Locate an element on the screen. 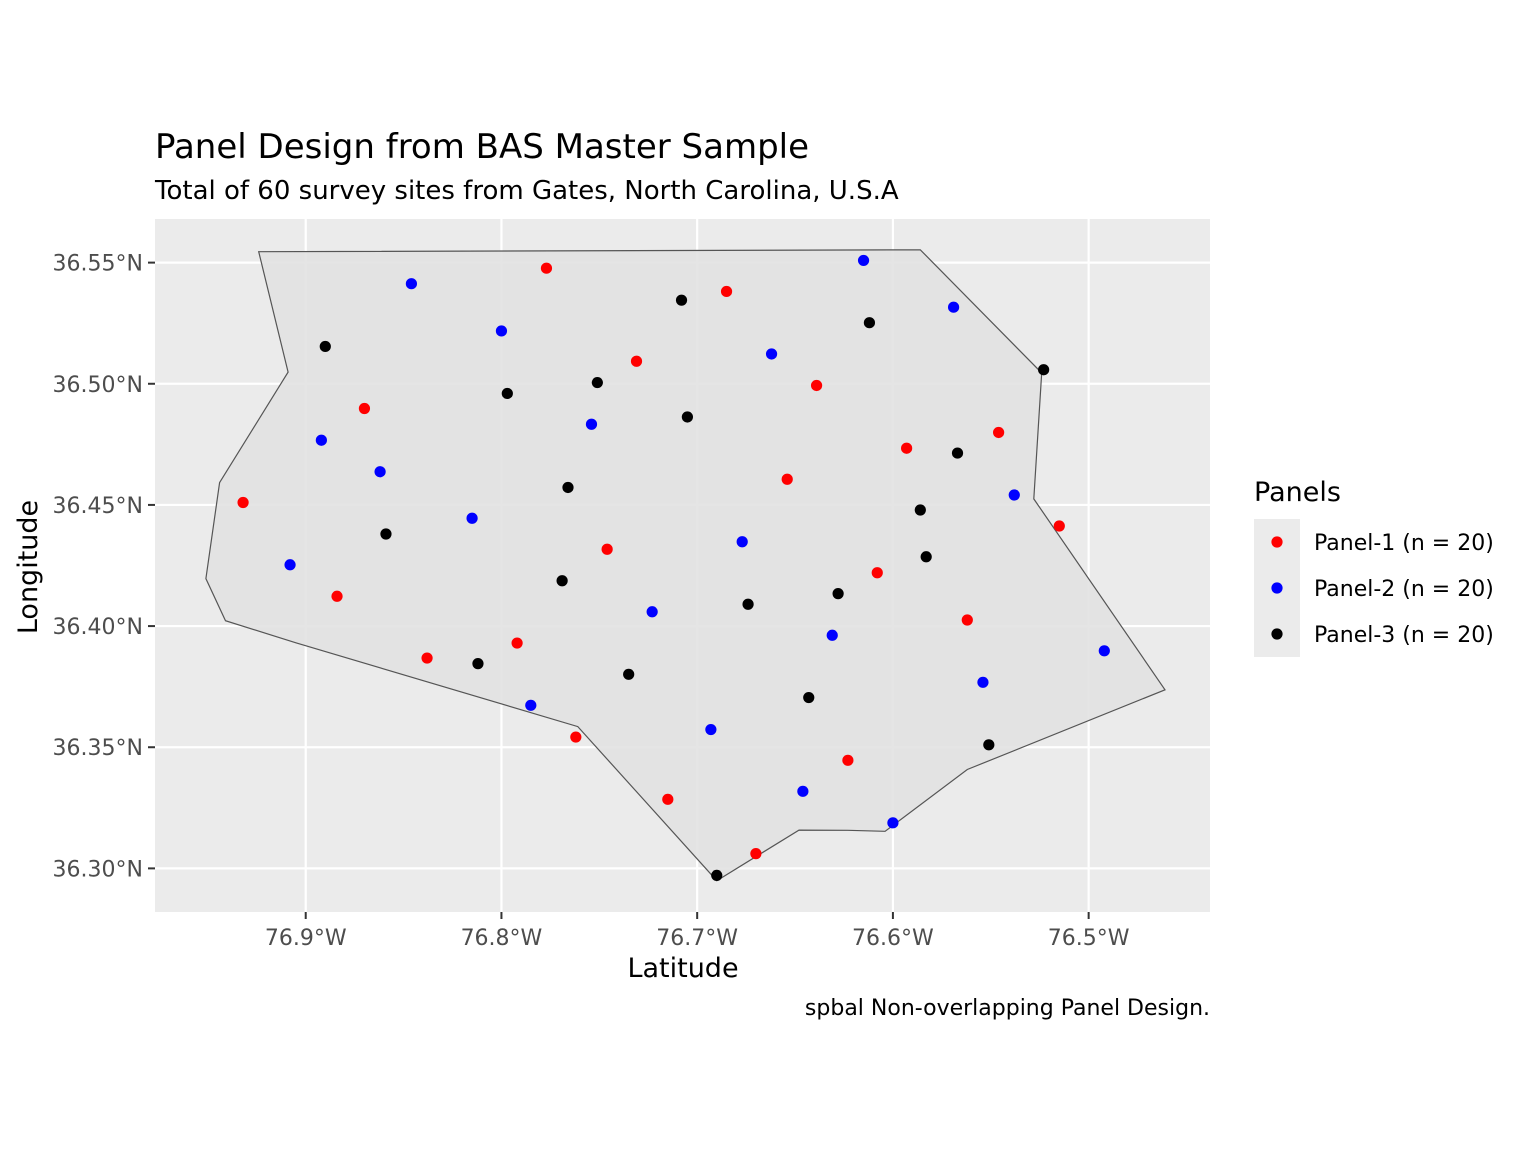  chart-caption: spbal Non-overlapping Panel Design. is located at coordinates (1007, 1008).